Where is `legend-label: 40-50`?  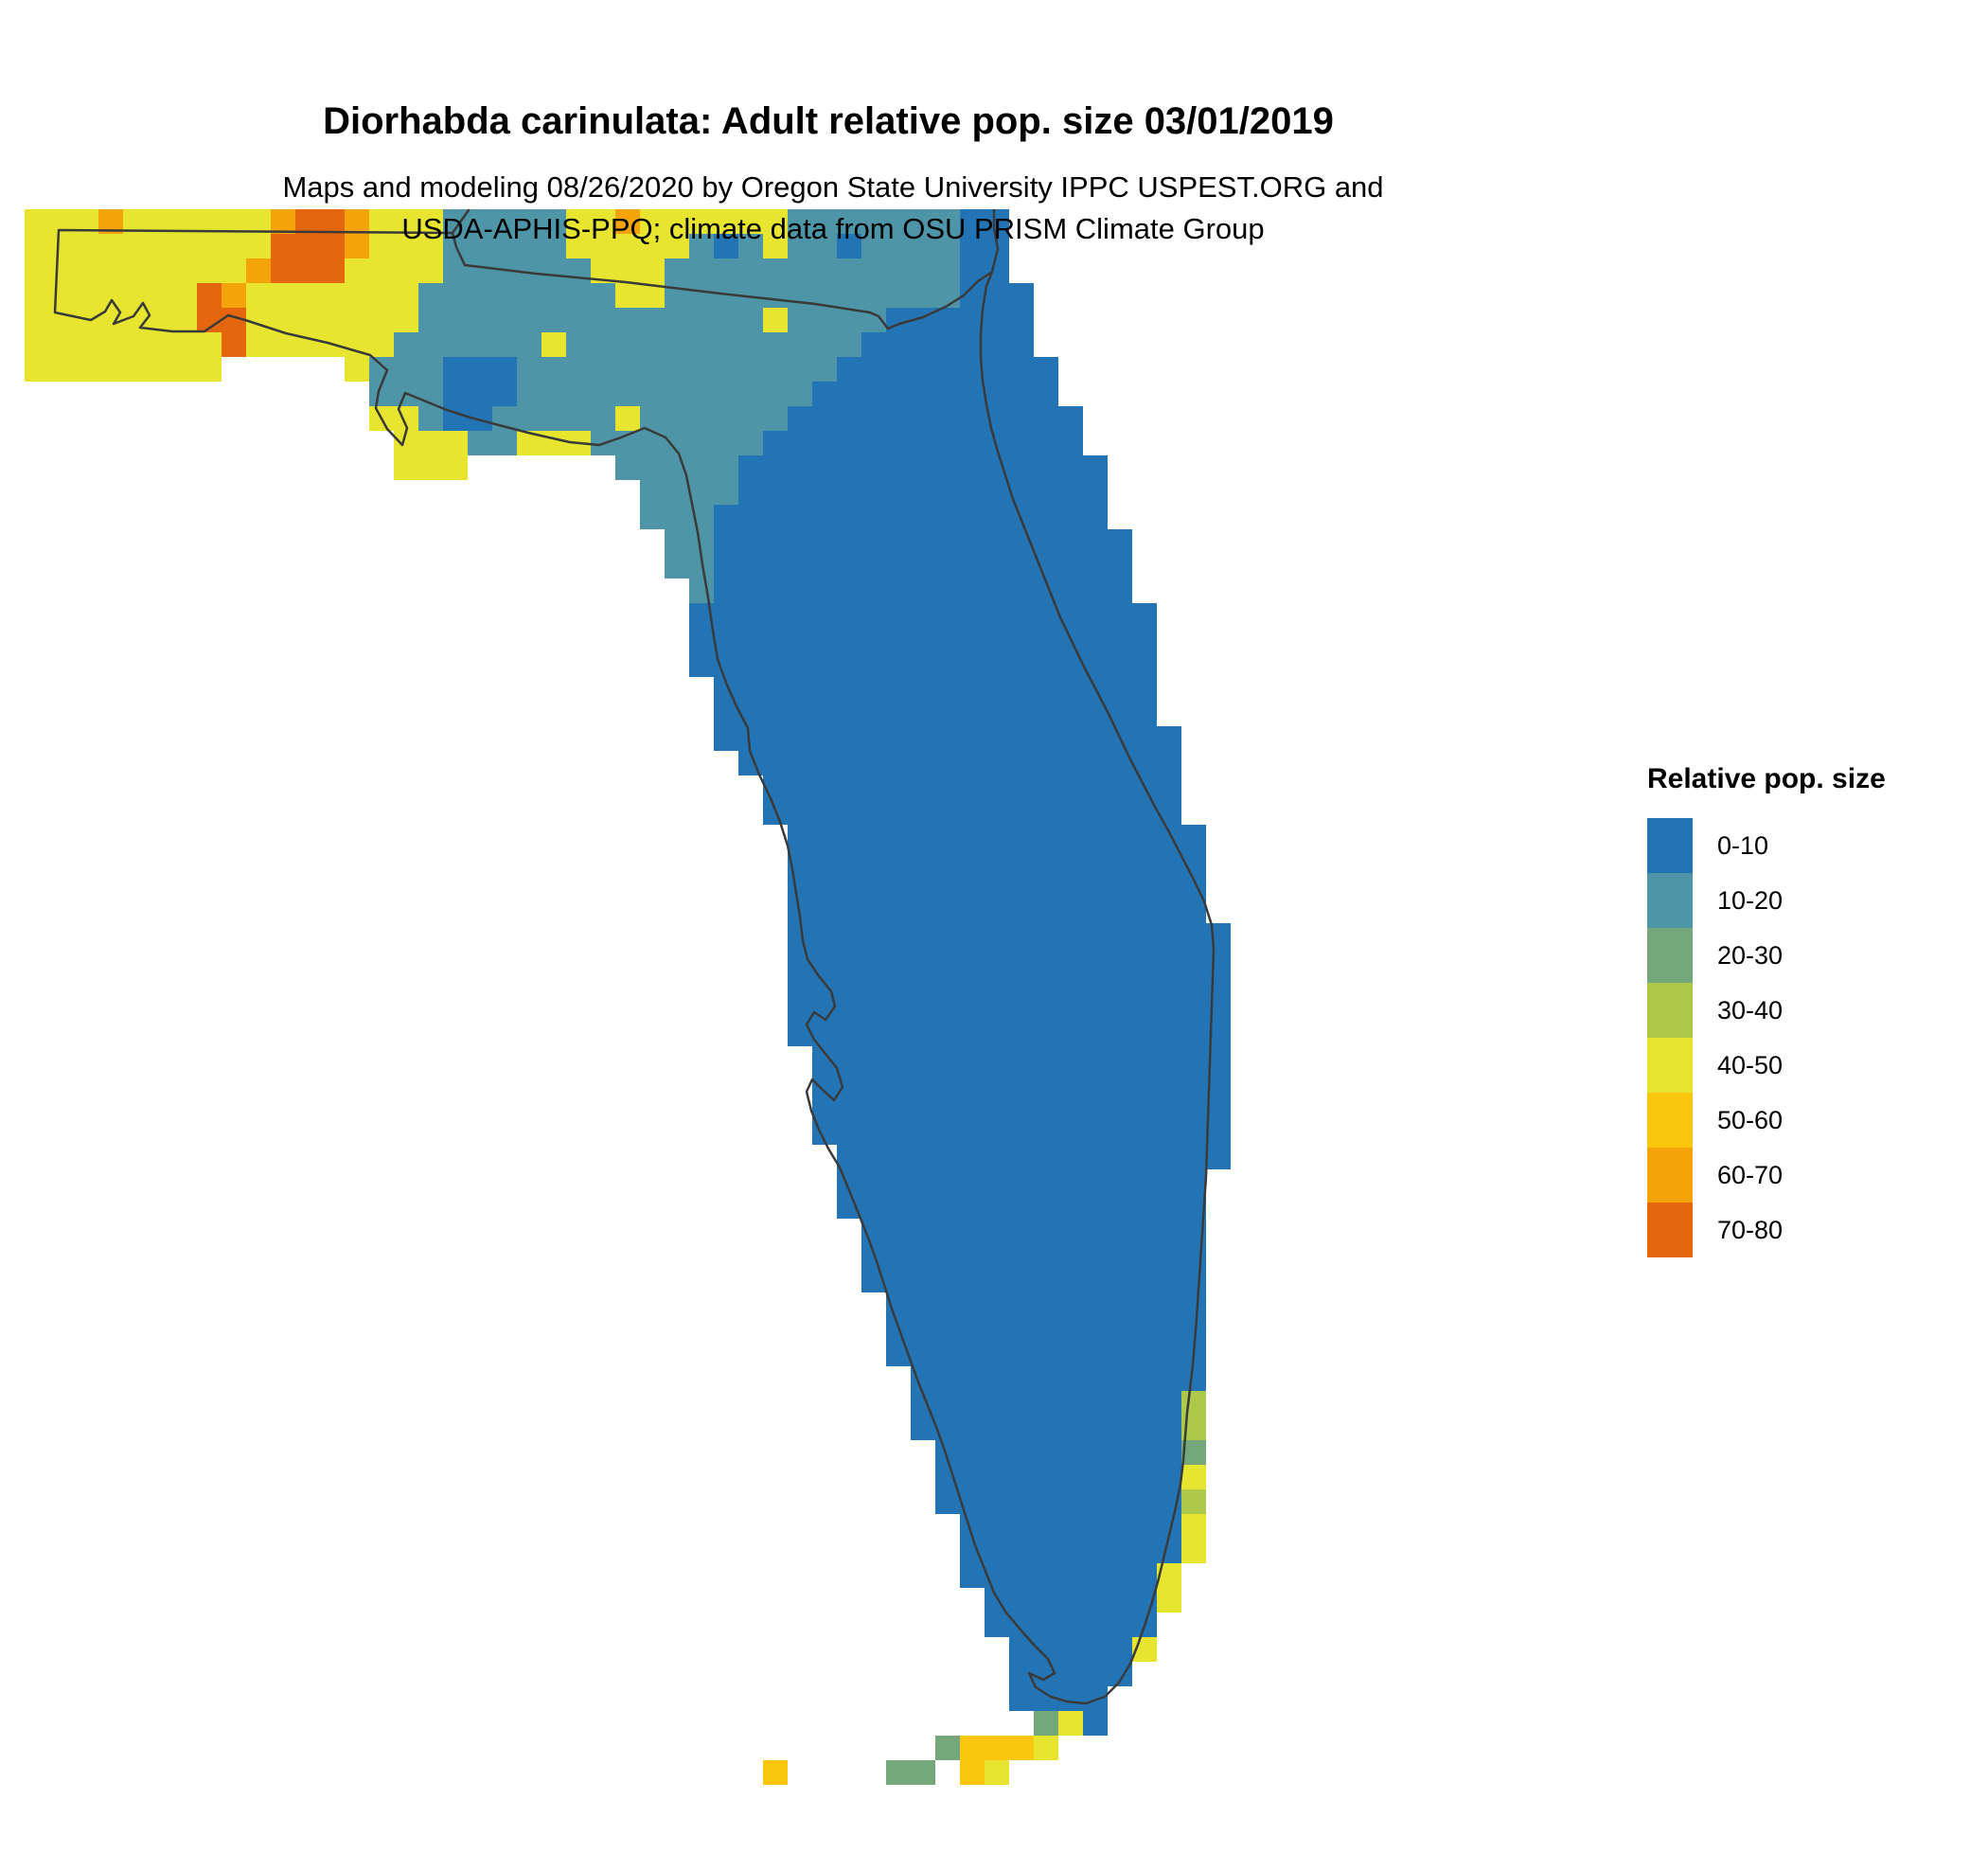
legend-label: 40-50 is located at coordinates (1750, 1064).